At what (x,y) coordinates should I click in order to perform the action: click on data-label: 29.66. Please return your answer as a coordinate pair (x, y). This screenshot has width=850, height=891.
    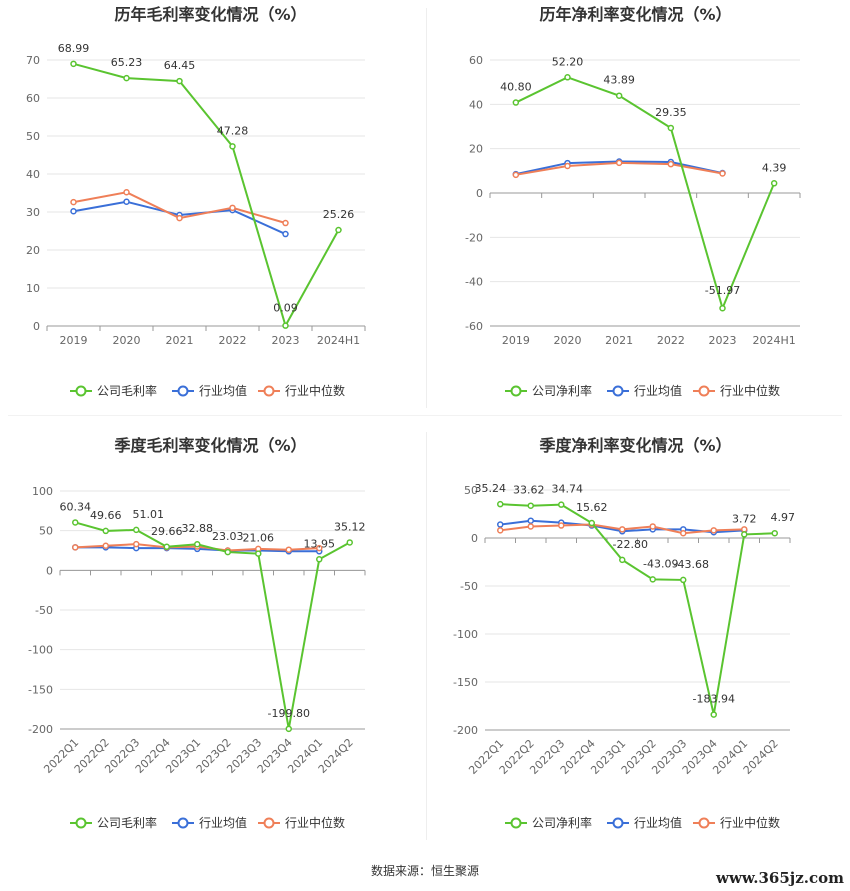
    Looking at the image, I should click on (167, 531).